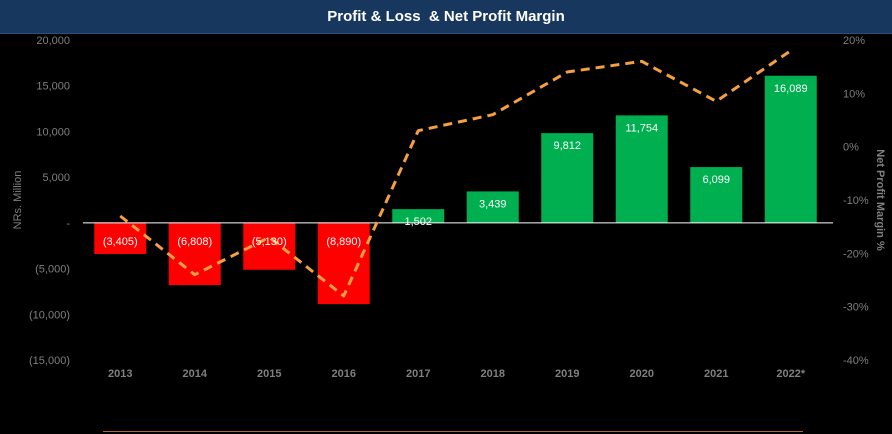 This screenshot has width=892, height=434. I want to click on y2-tick-label: 0%, so click(851, 148).